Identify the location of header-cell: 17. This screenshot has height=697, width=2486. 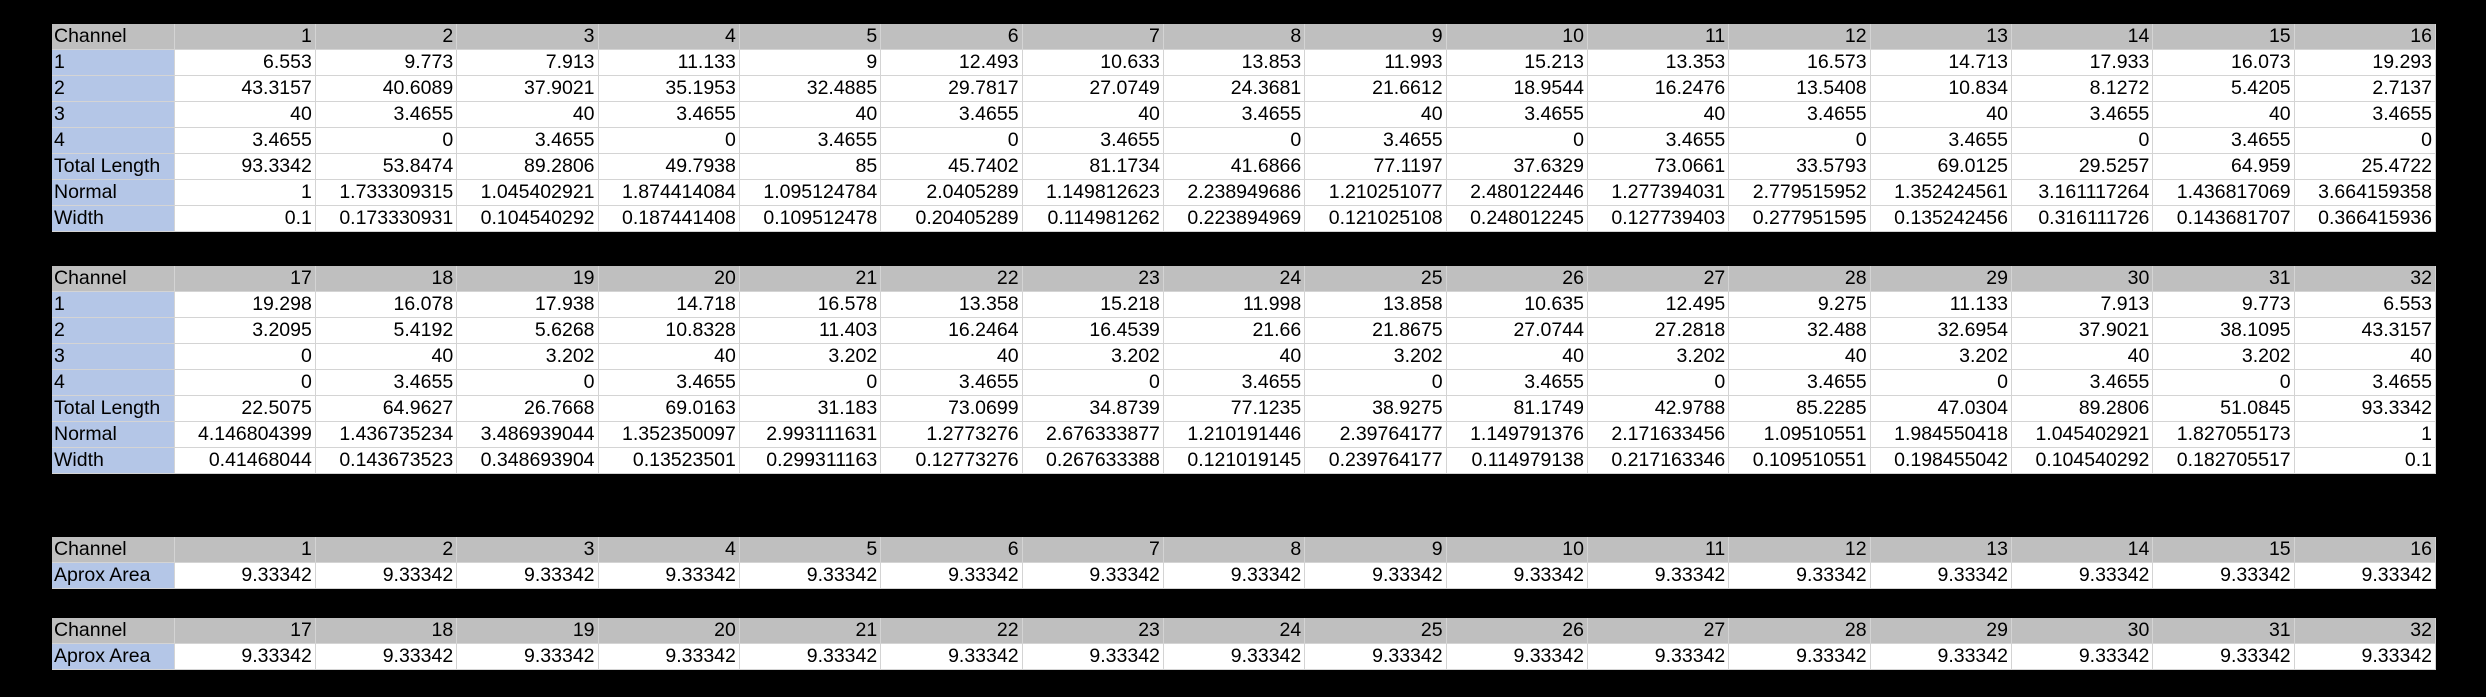
(245, 631).